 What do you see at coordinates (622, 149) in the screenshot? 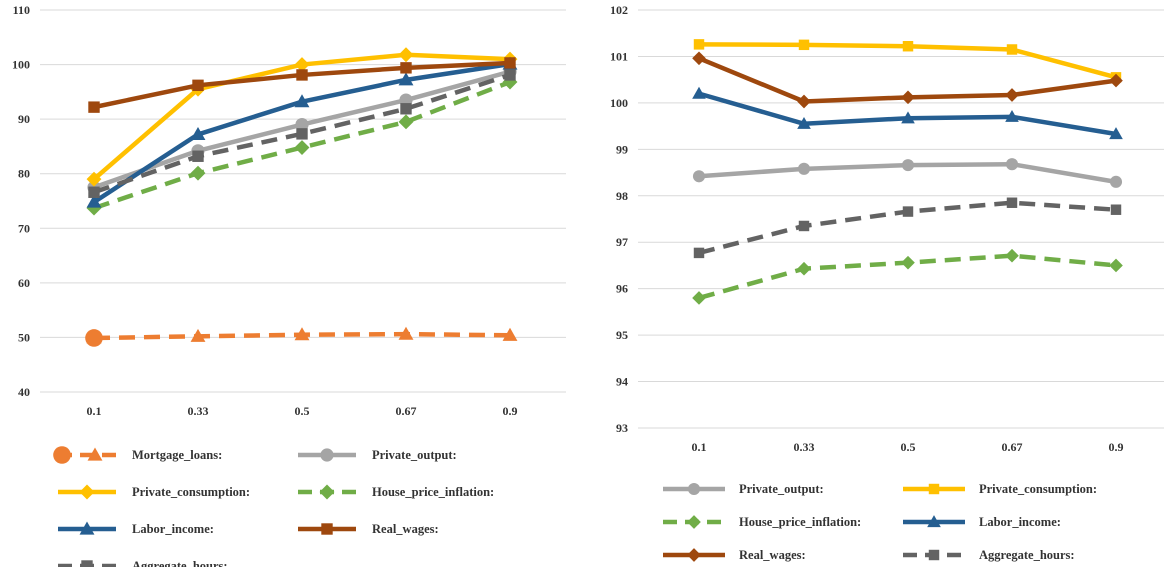
I see `y-tick-label: 99` at bounding box center [622, 149].